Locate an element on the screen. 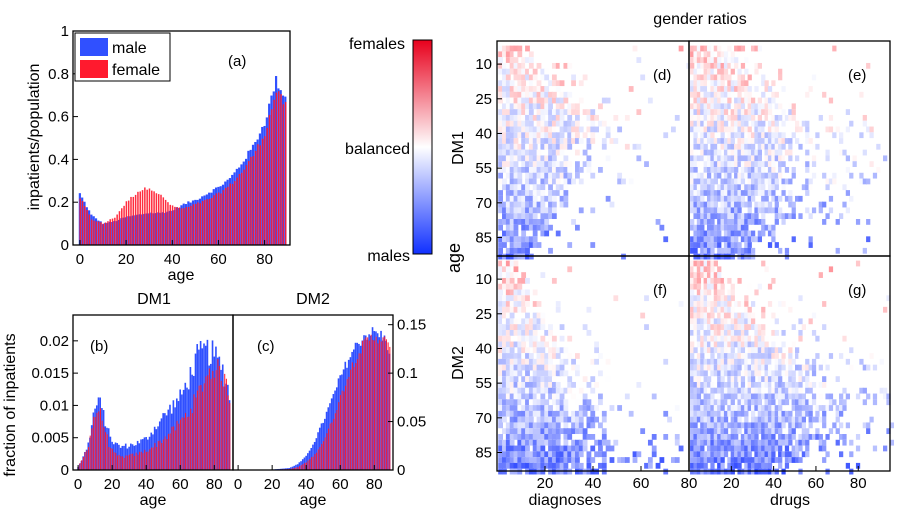  panel-b-bars is located at coordinates (154, 404).